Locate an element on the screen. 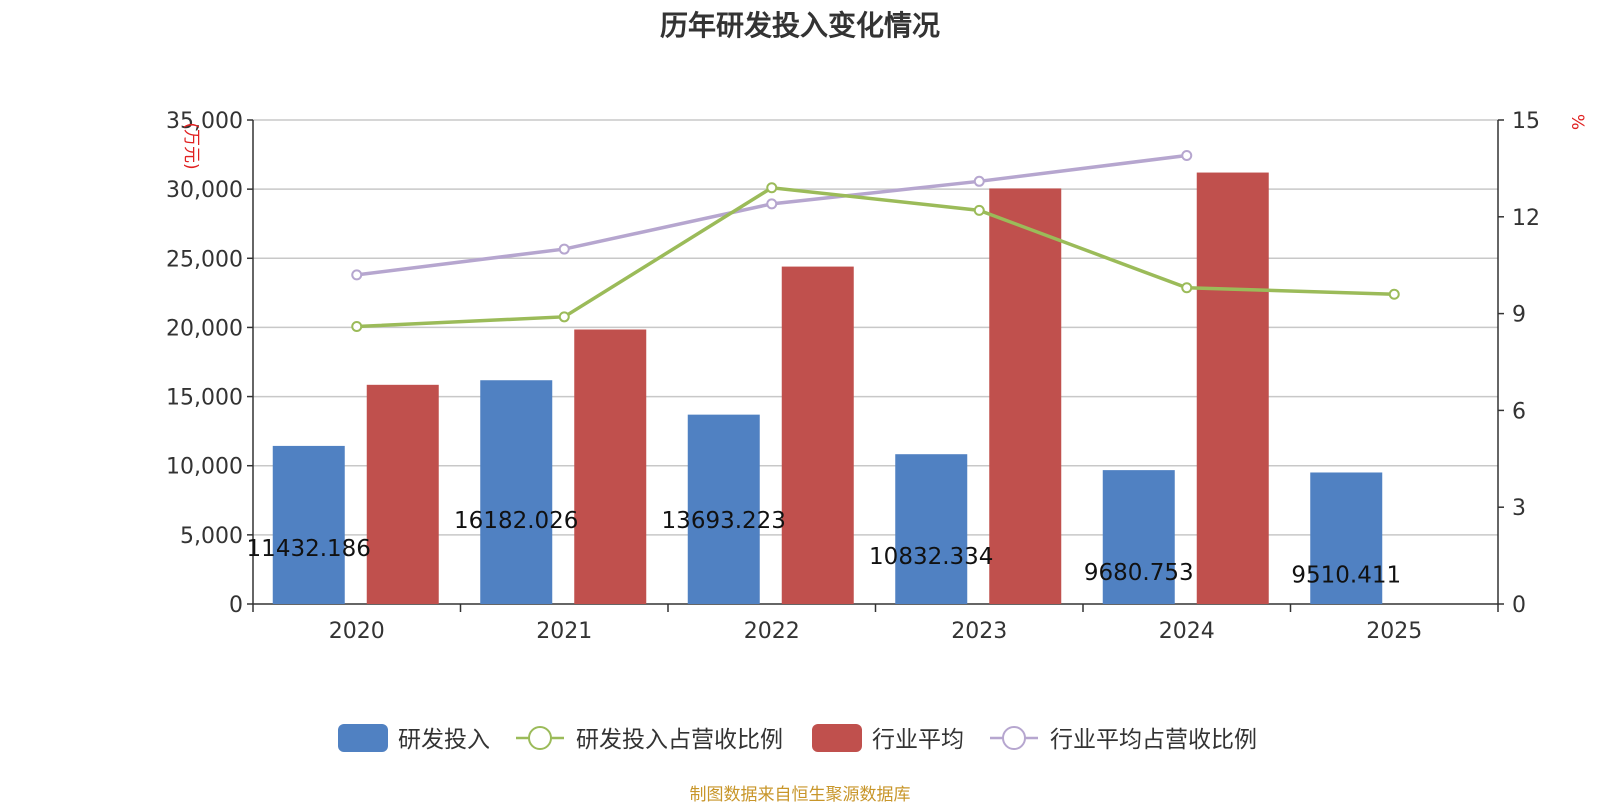 The height and width of the screenshot is (805, 1600). legend-rd-ratio-label: 研发投入占营收比例 is located at coordinates (679, 740).